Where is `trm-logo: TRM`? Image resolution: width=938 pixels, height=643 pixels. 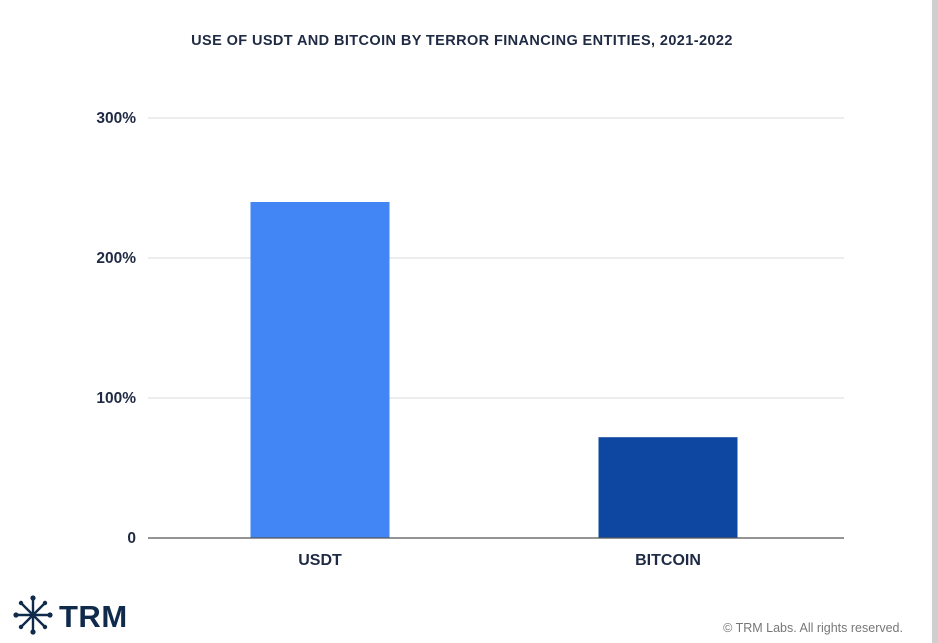 trm-logo: TRM is located at coordinates (70, 615).